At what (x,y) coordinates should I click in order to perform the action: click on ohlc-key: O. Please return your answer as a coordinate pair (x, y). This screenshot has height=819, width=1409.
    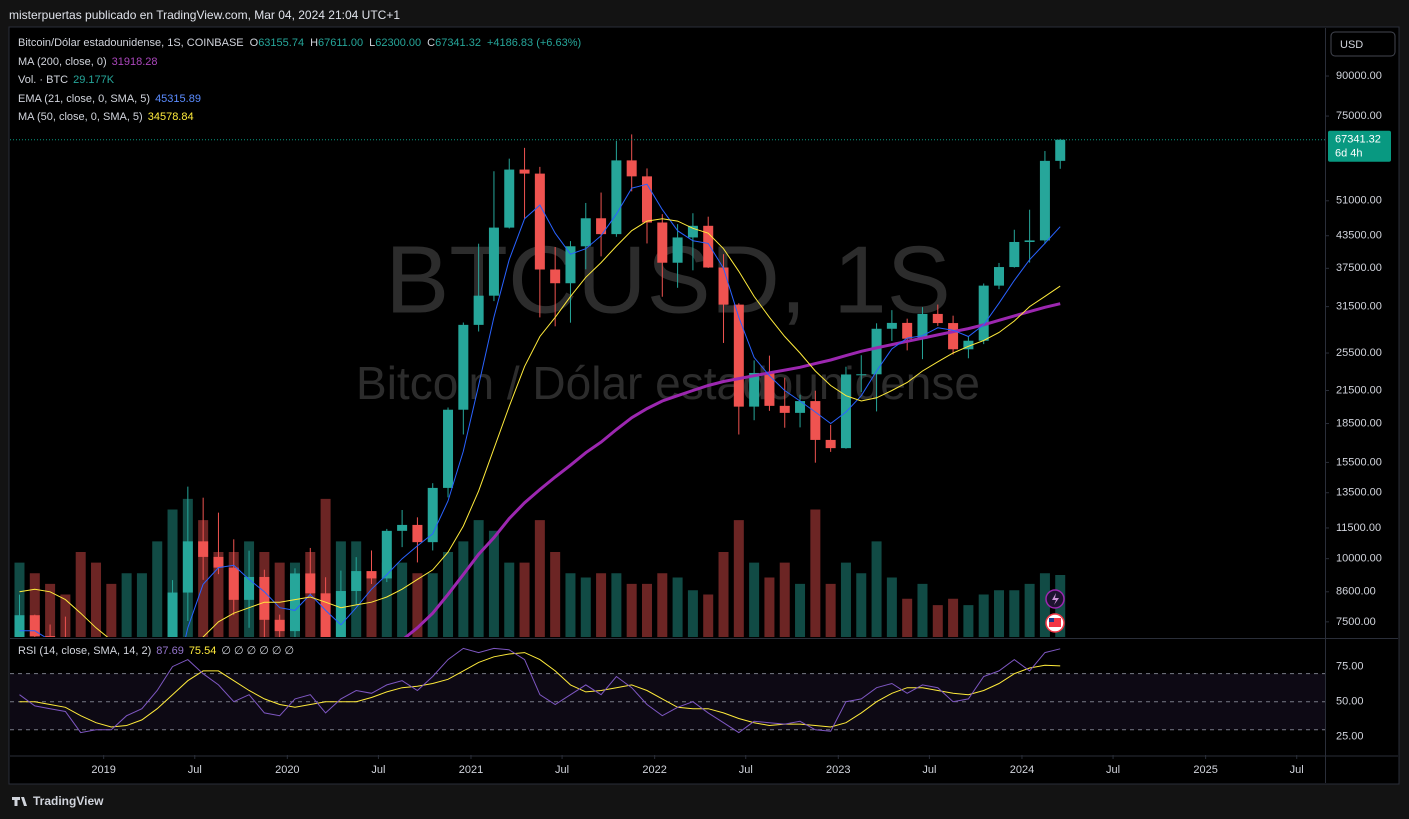
    Looking at the image, I should click on (254, 43).